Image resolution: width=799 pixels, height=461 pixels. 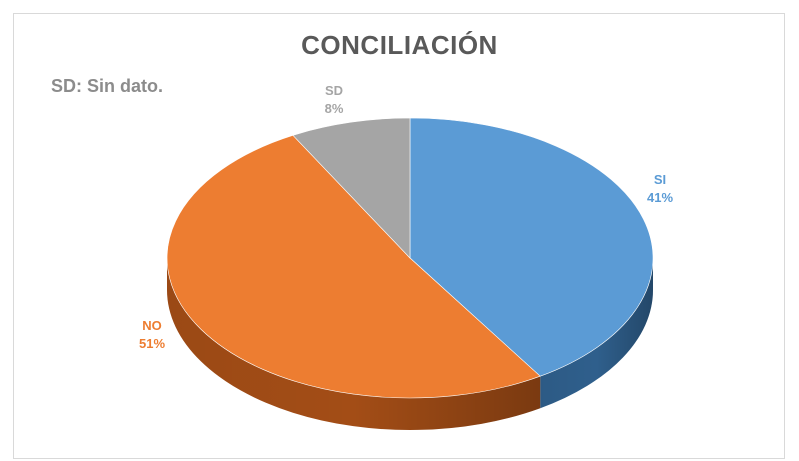 What do you see at coordinates (152, 343) in the screenshot?
I see `data-label-pct-no: 51%` at bounding box center [152, 343].